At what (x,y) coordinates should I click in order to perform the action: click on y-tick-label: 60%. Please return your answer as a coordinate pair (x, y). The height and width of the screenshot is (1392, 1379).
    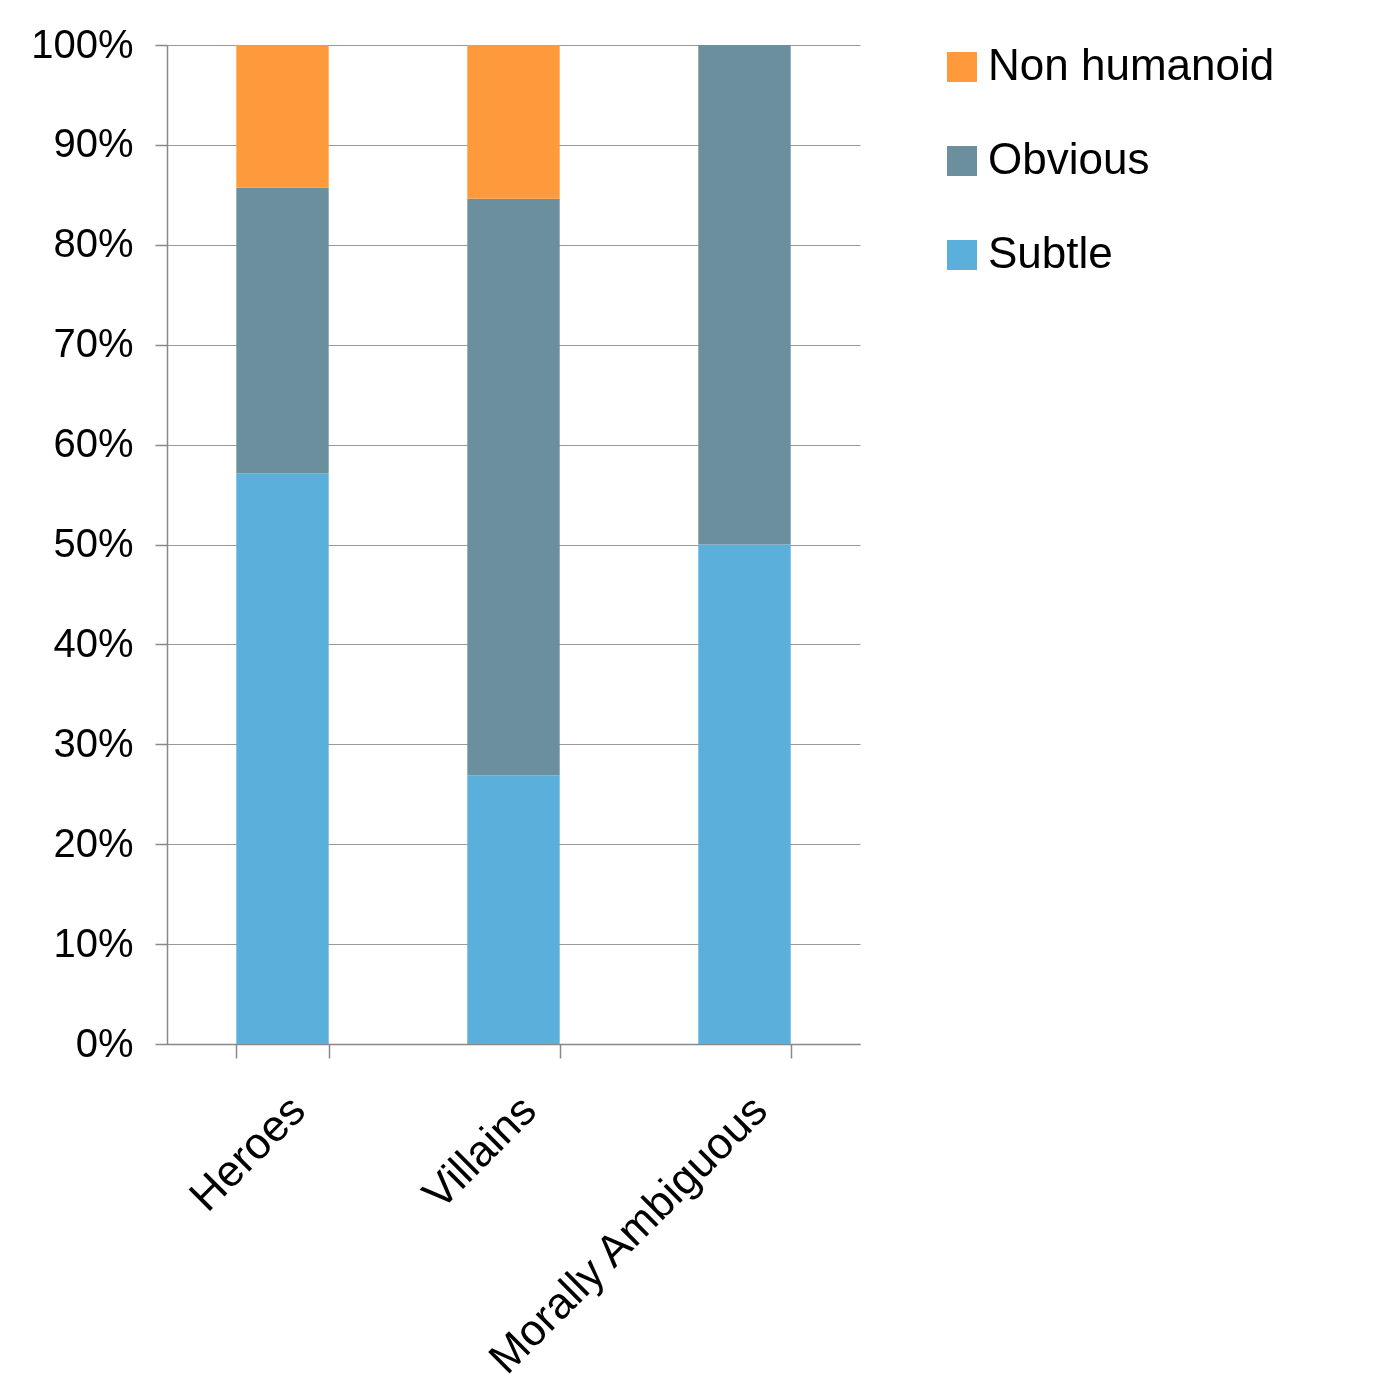
    Looking at the image, I should click on (93, 443).